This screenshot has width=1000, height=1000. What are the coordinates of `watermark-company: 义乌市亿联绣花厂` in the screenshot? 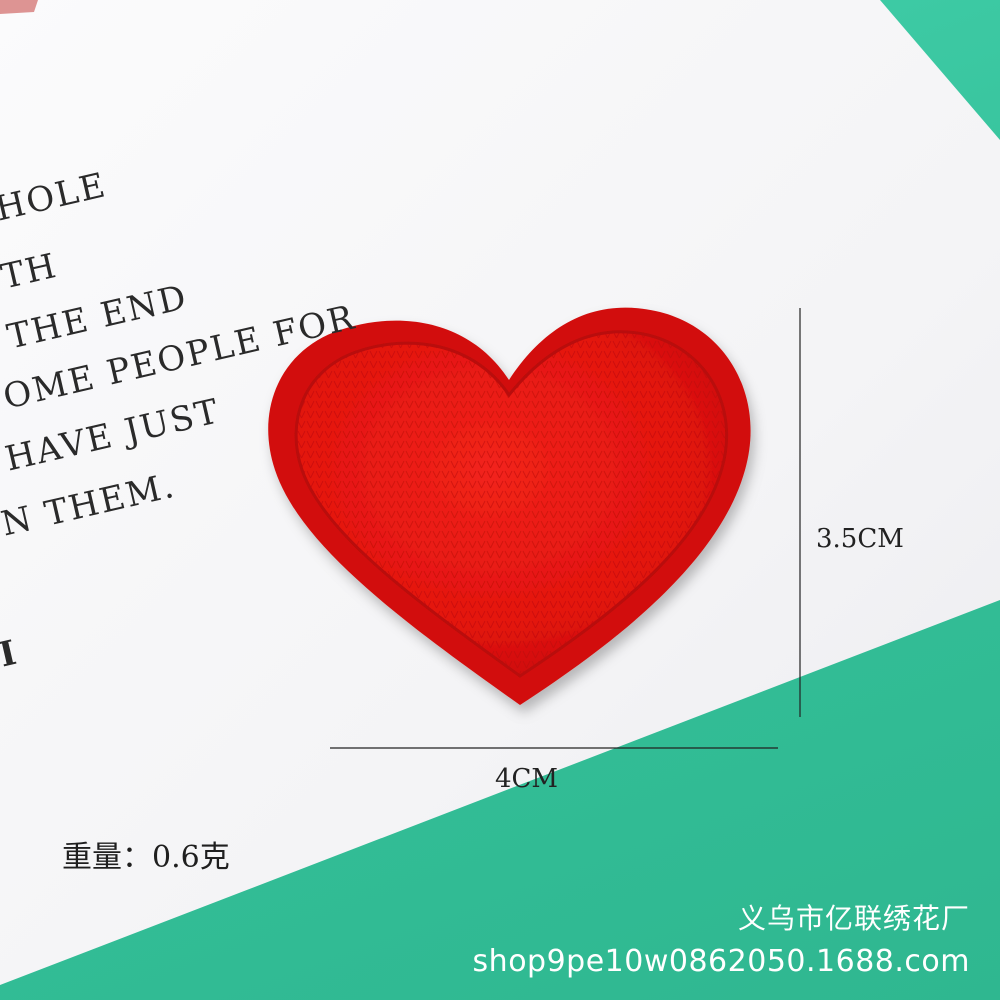 It's located at (853, 918).